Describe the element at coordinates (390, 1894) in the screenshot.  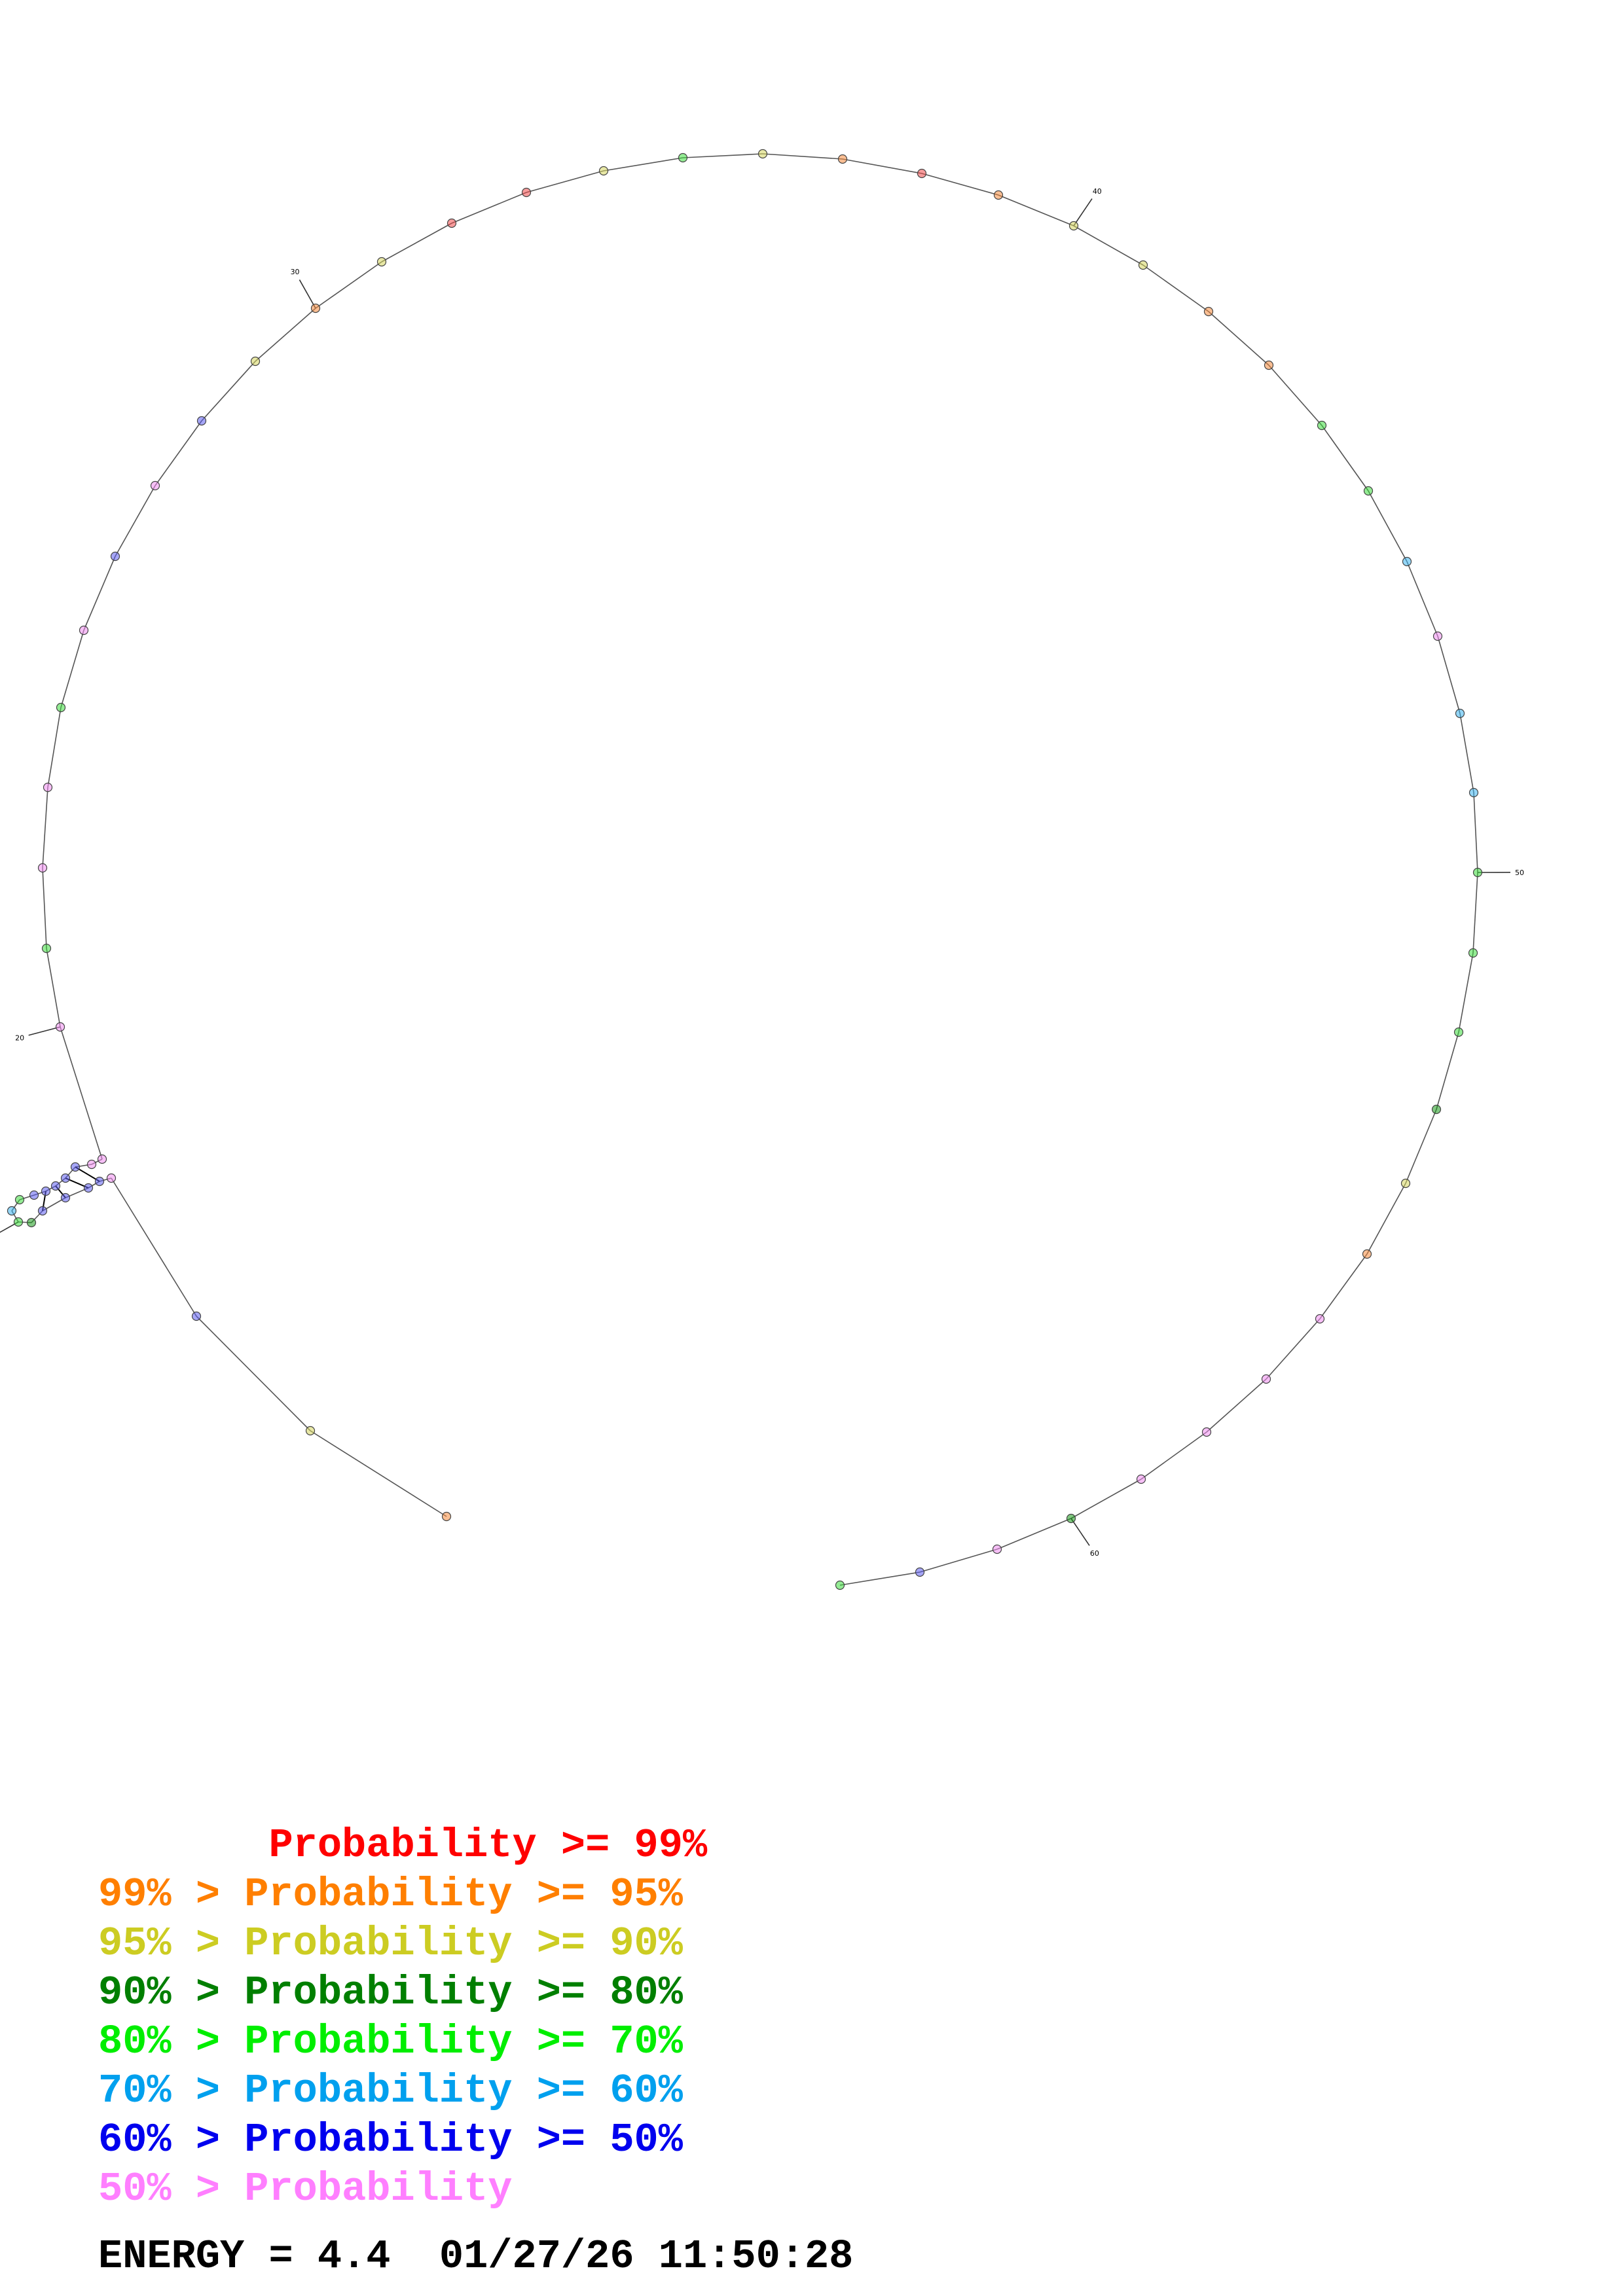
I see `legend-entry: 99% > Probability >= 95%` at that location.